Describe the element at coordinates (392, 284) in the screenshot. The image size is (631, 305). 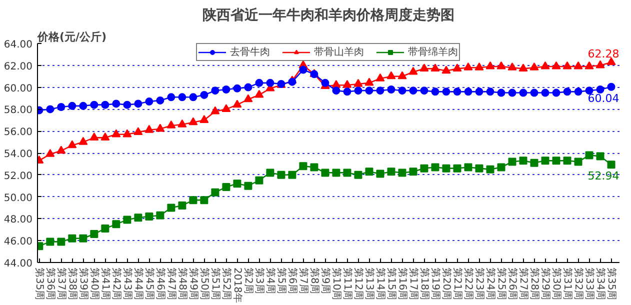
I see `x-tick-label: 第15周` at that location.